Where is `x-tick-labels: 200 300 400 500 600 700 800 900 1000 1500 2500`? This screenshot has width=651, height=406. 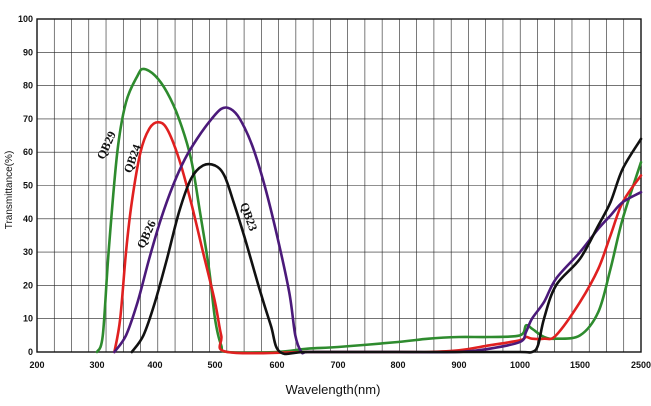
x-tick-labels: 200 300 400 500 600 700 800 900 1000 1500 2500 is located at coordinates (340, 365).